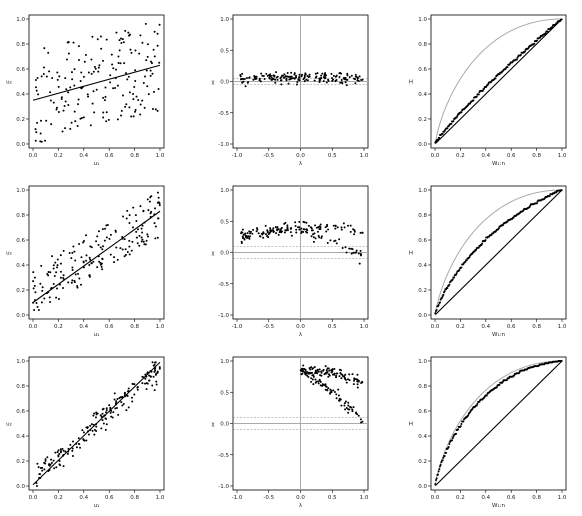 This screenshot has width=582, height=516. What do you see at coordinates (290, 261) in the screenshot?
I see `panel-row2-chi: -1.0 -0.5 0.0 0.5 1.0 -1.0 -0.5 0.0 0.5 1.0 λ χ` at bounding box center [290, 261].